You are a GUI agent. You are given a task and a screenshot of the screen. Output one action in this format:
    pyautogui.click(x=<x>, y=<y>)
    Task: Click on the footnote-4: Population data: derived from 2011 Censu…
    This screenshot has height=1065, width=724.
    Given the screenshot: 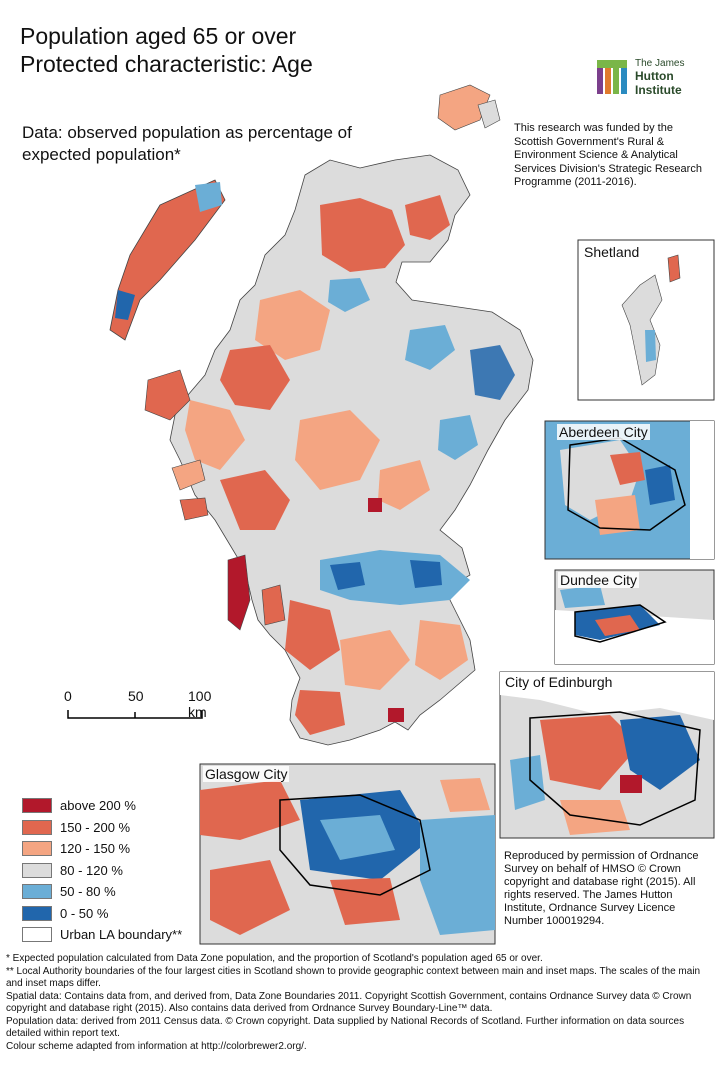 What is the action you would take?
    pyautogui.click(x=345, y=1027)
    